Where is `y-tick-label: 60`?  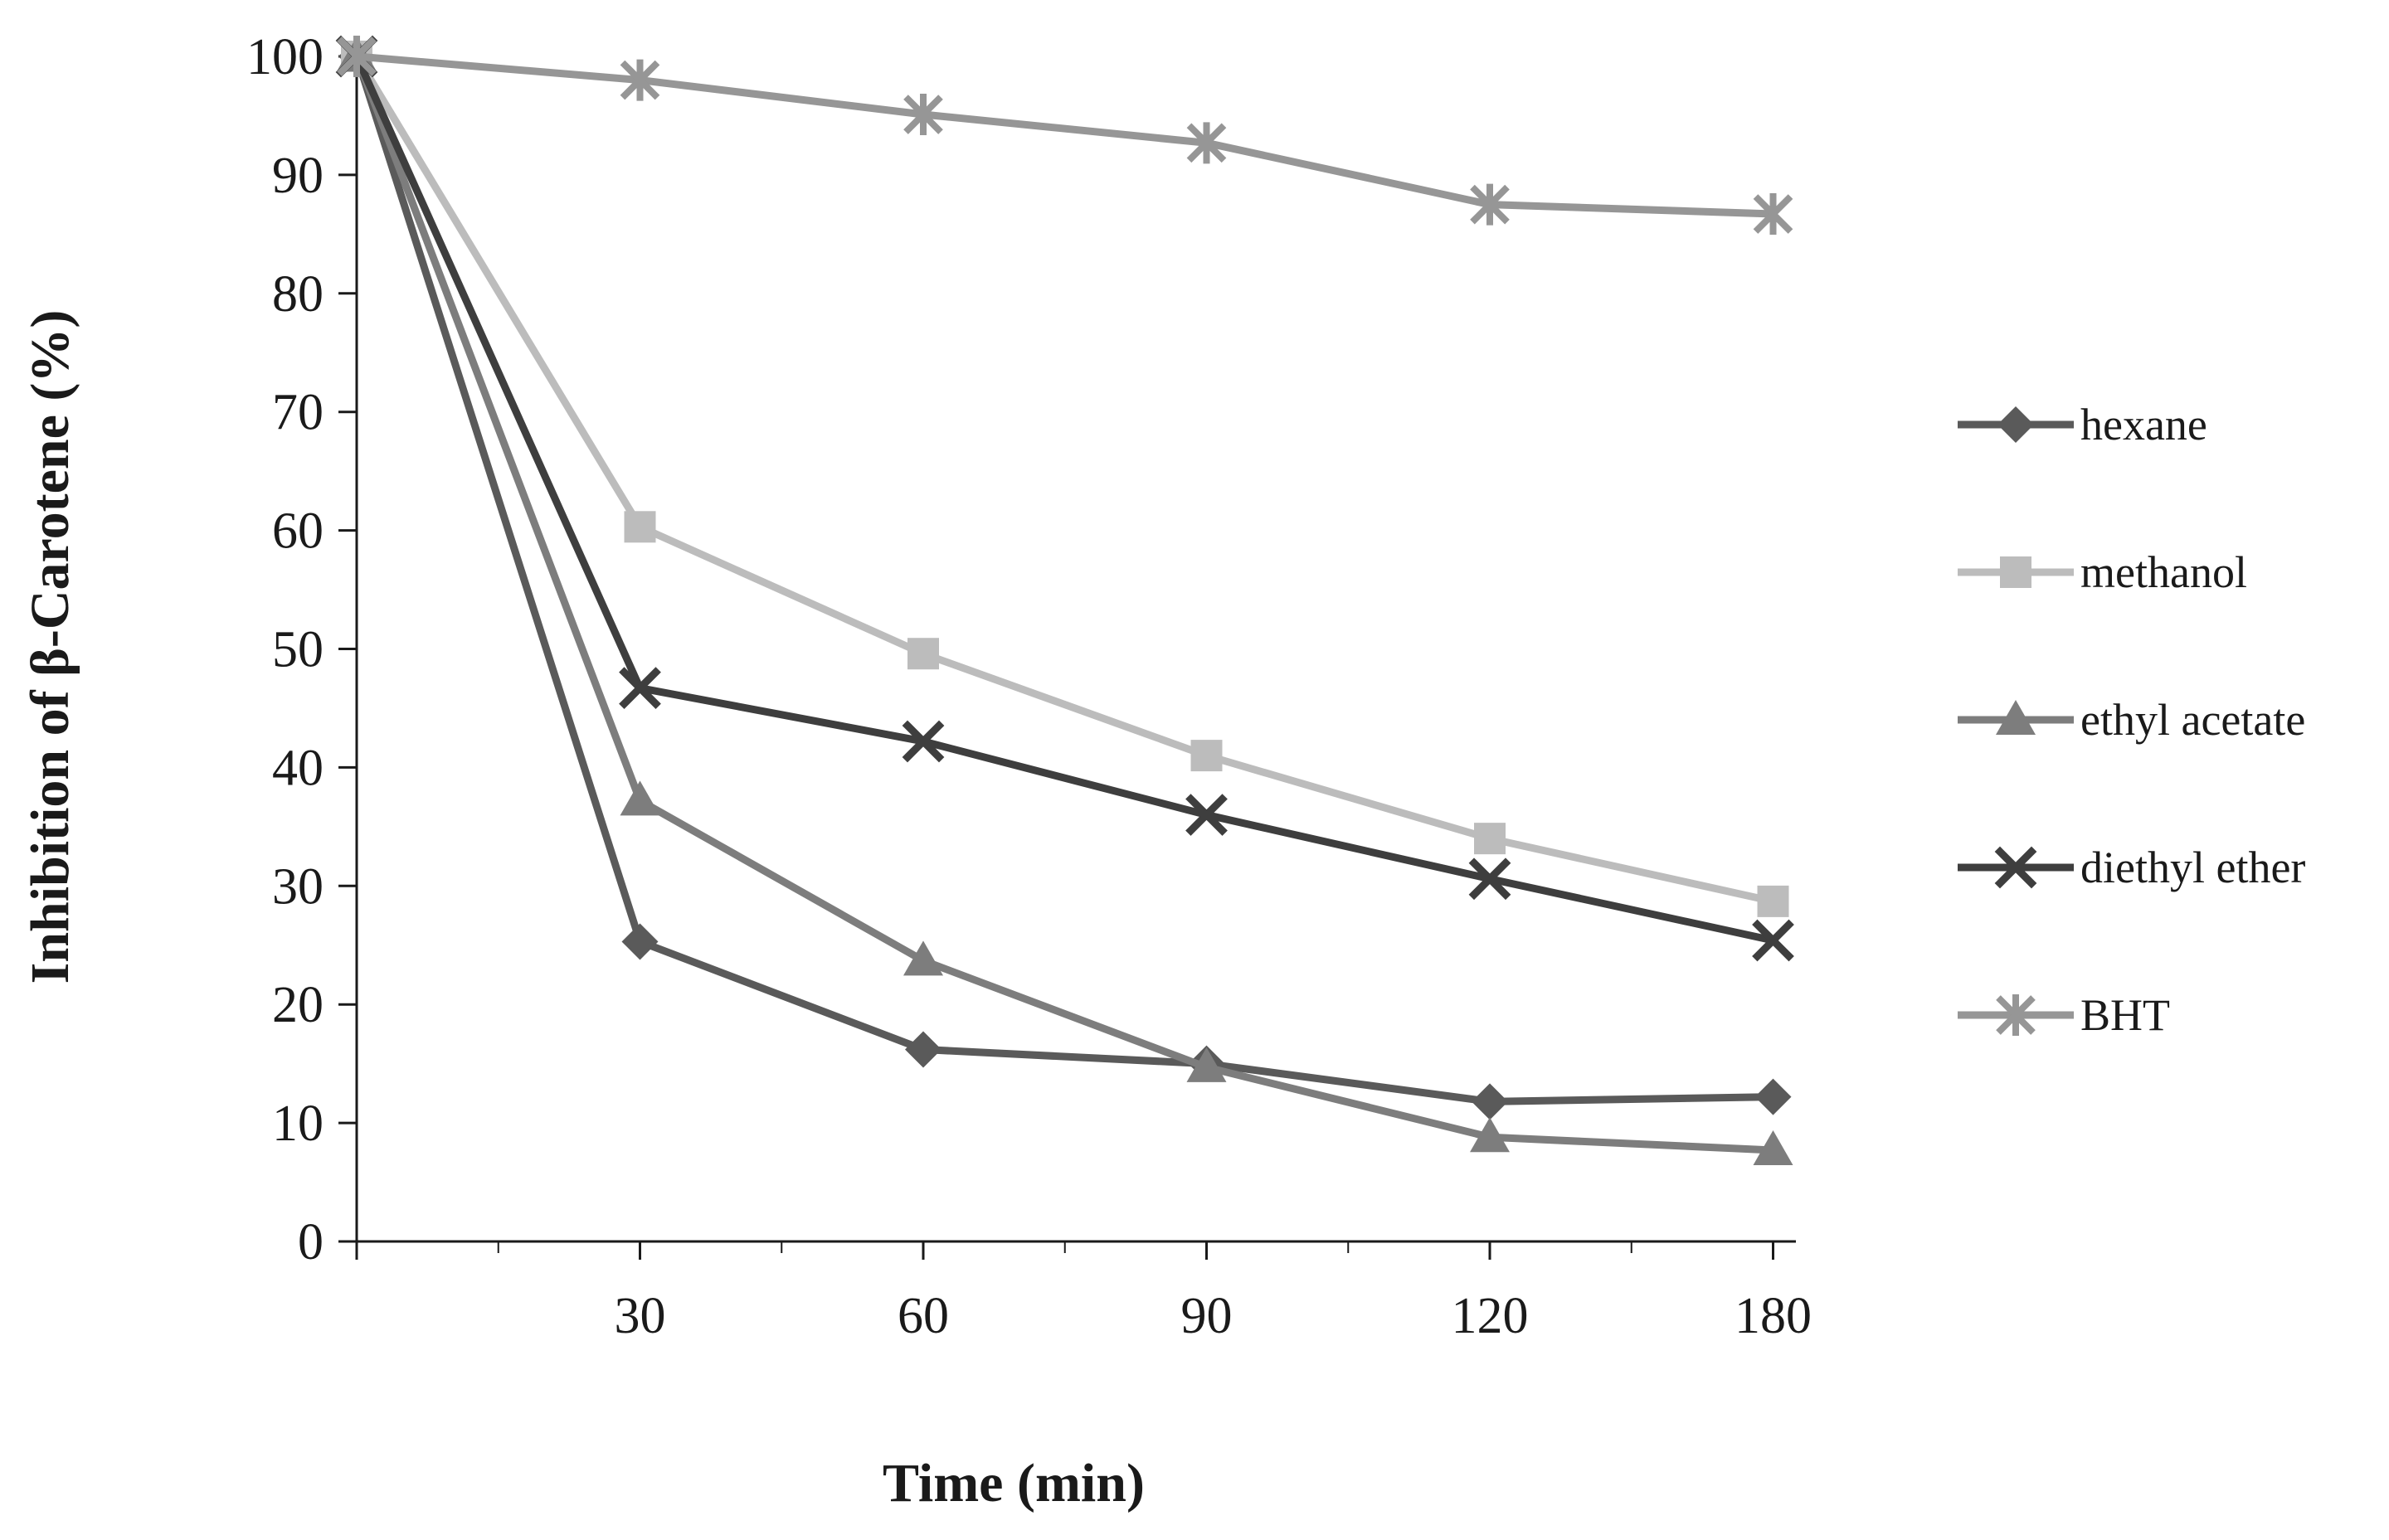
y-tick-label: 60 is located at coordinates (298, 531).